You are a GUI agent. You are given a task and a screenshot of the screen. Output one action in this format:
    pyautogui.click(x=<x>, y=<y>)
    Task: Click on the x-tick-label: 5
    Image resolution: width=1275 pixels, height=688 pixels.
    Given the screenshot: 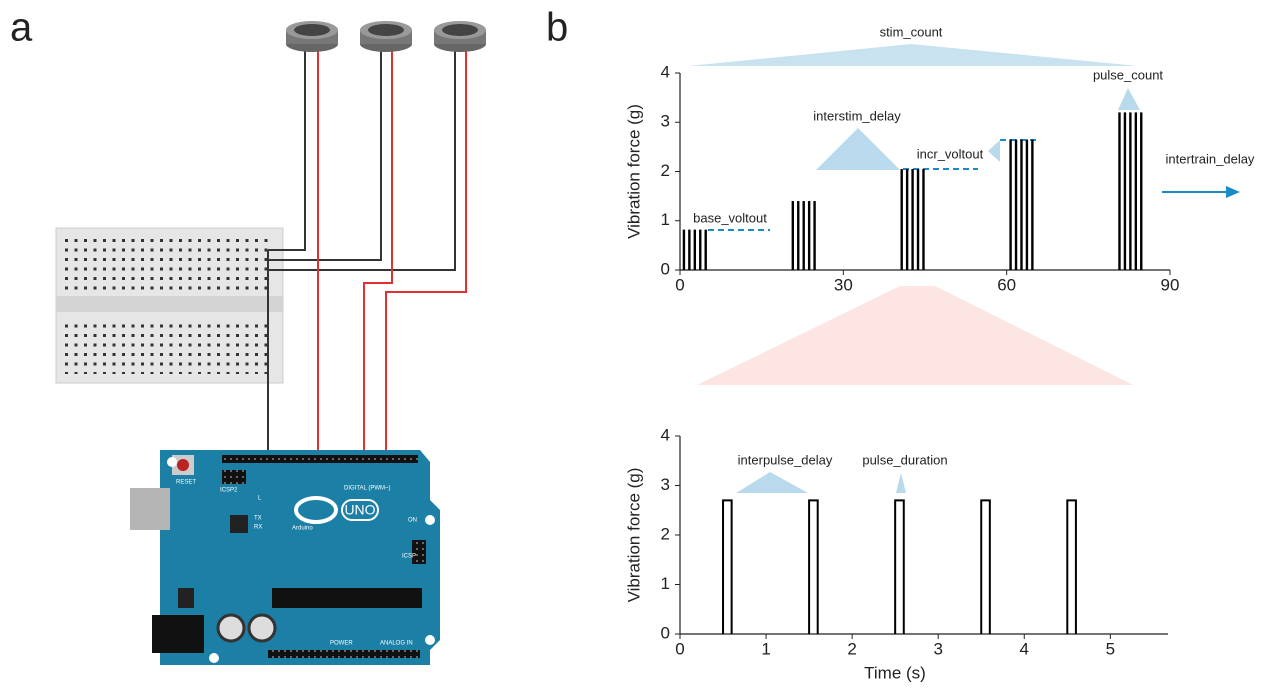 What is the action you would take?
    pyautogui.click(x=1110, y=648)
    